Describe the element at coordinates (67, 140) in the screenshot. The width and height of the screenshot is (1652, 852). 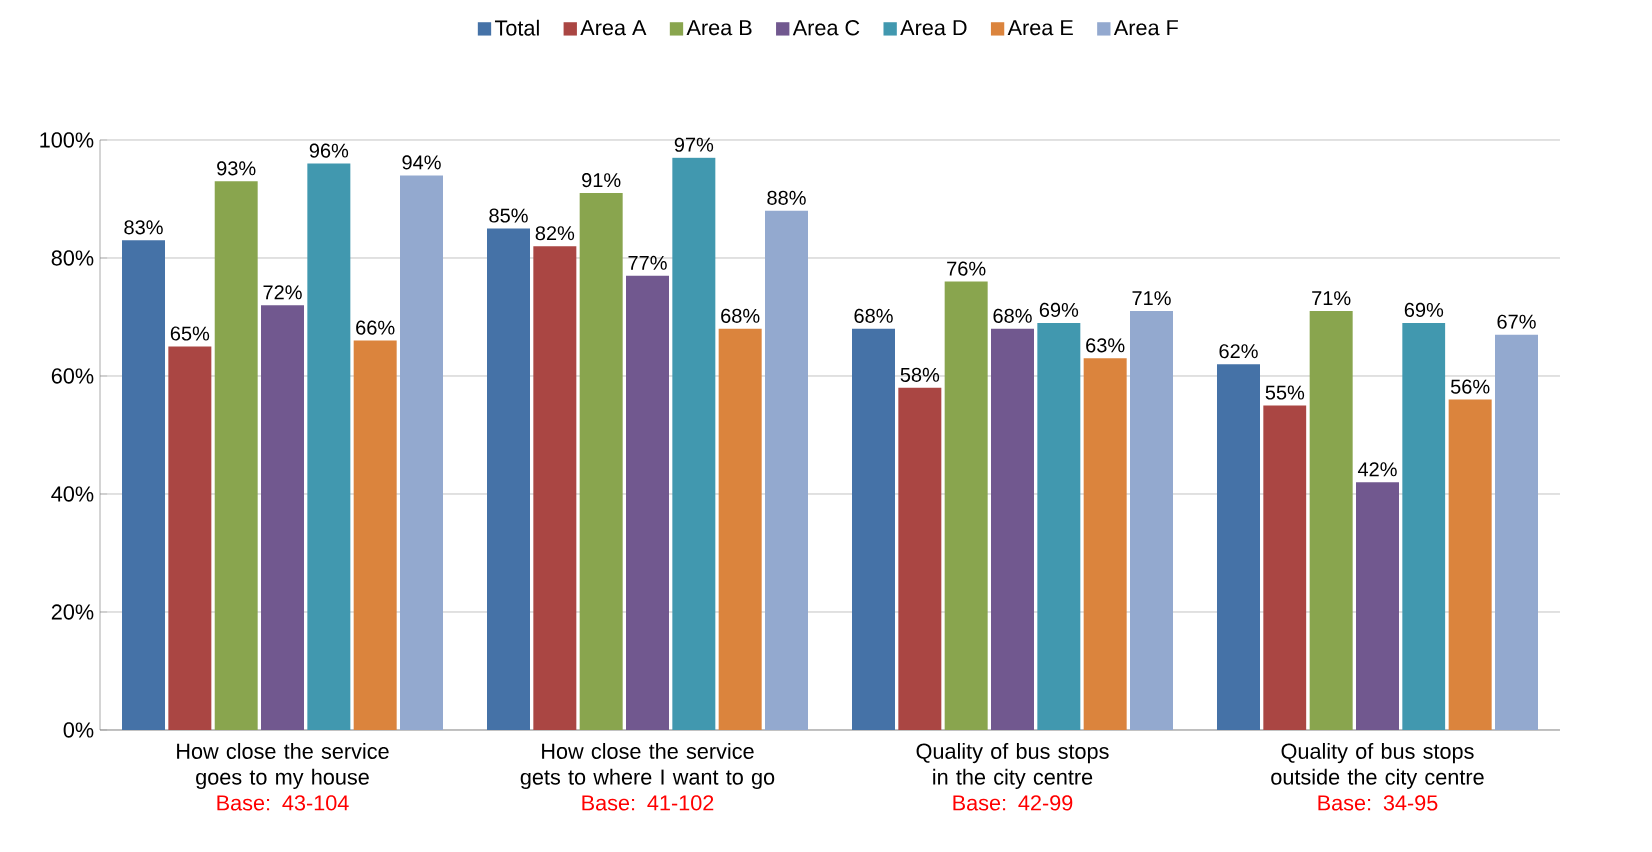
I see `y-tick-label: 100%` at that location.